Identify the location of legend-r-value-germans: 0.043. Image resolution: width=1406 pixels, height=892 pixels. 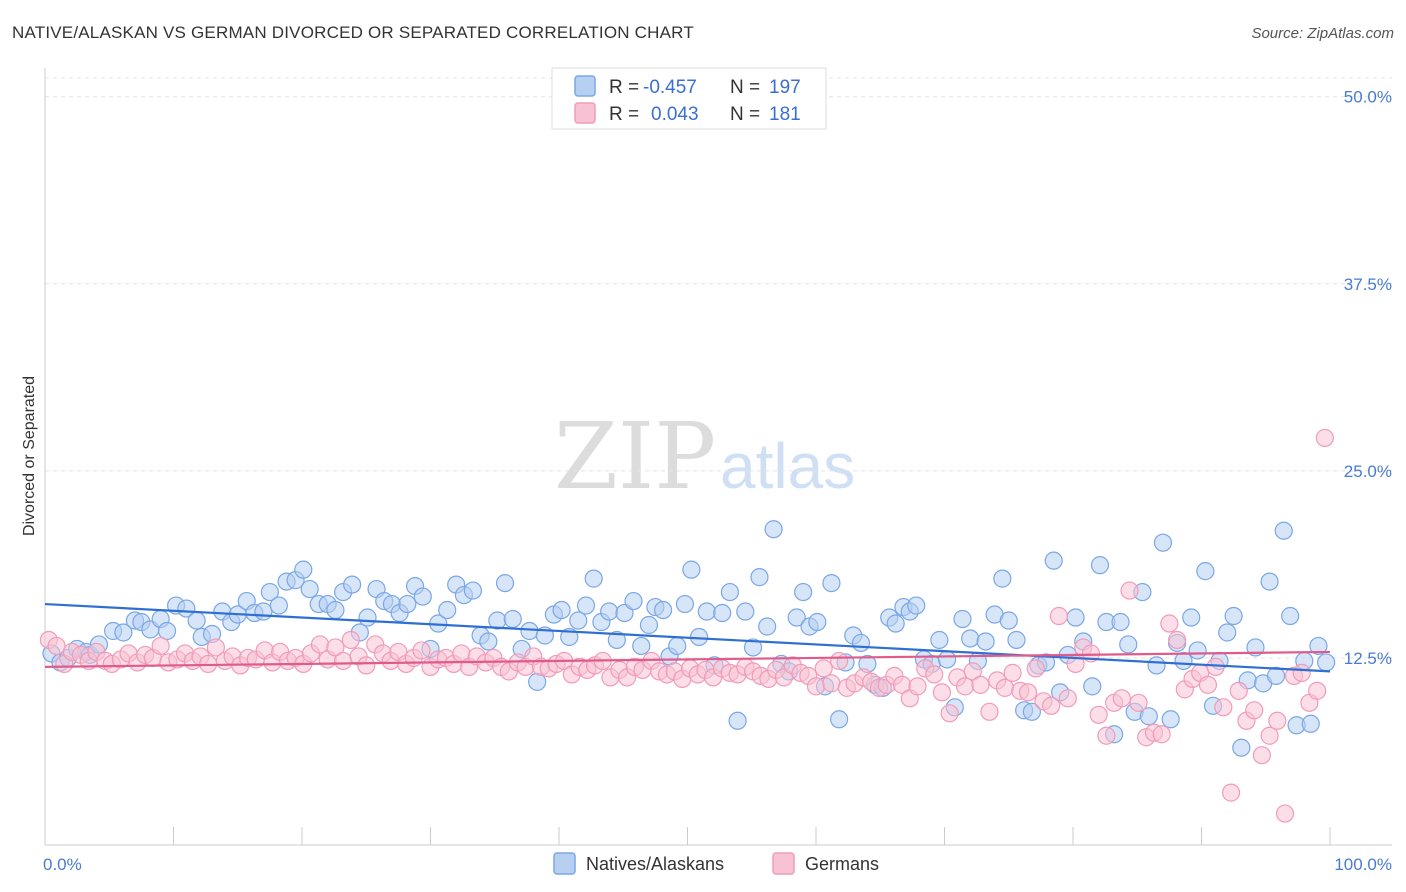
(675, 114).